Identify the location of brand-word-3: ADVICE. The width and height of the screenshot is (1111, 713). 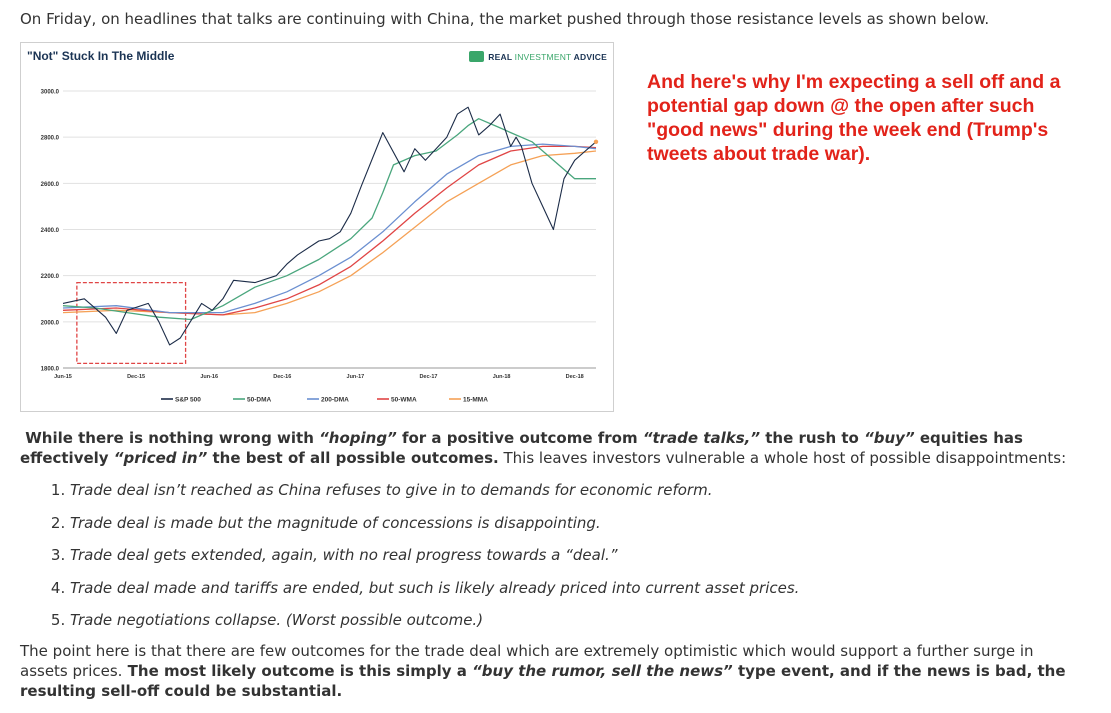
(590, 56).